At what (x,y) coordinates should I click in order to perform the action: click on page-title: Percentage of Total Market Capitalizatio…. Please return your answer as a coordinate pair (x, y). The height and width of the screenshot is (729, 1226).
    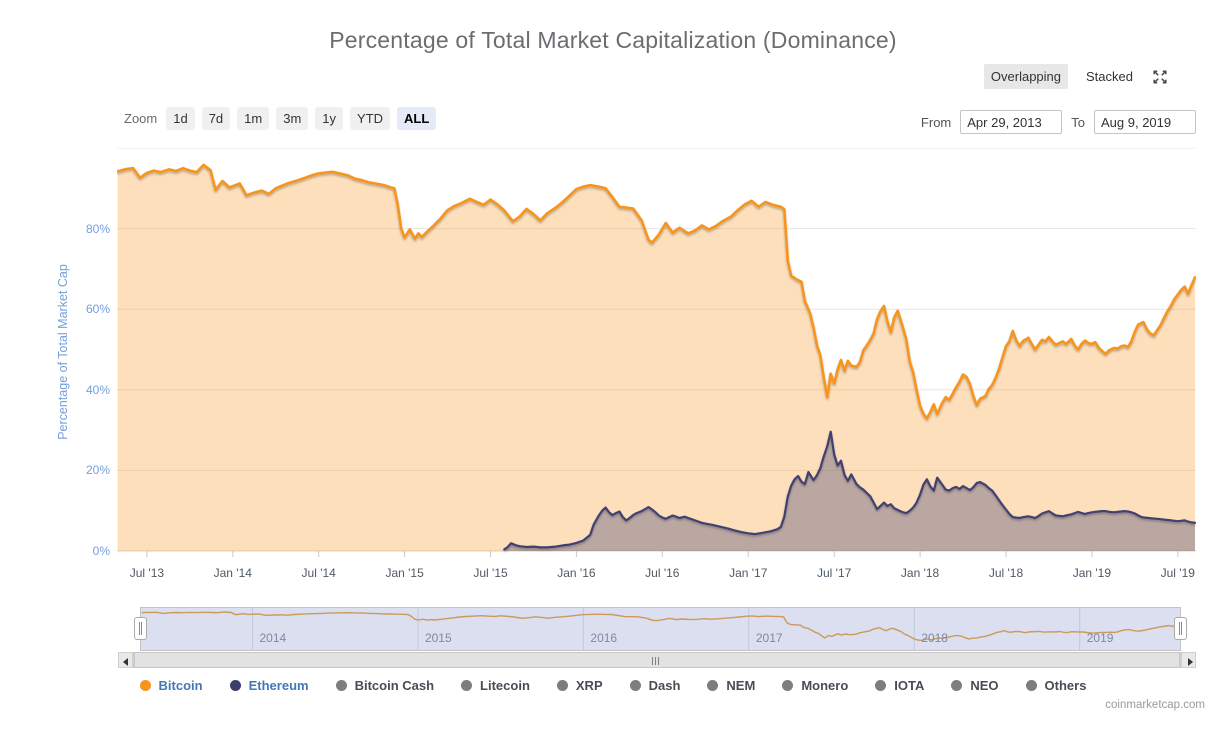
    Looking at the image, I should click on (613, 40).